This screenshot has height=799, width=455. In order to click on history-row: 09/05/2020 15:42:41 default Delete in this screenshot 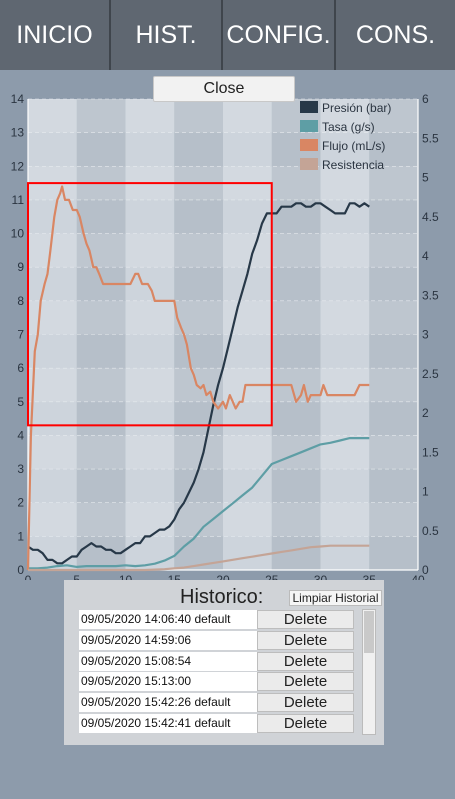, I will do `click(218, 723)`.